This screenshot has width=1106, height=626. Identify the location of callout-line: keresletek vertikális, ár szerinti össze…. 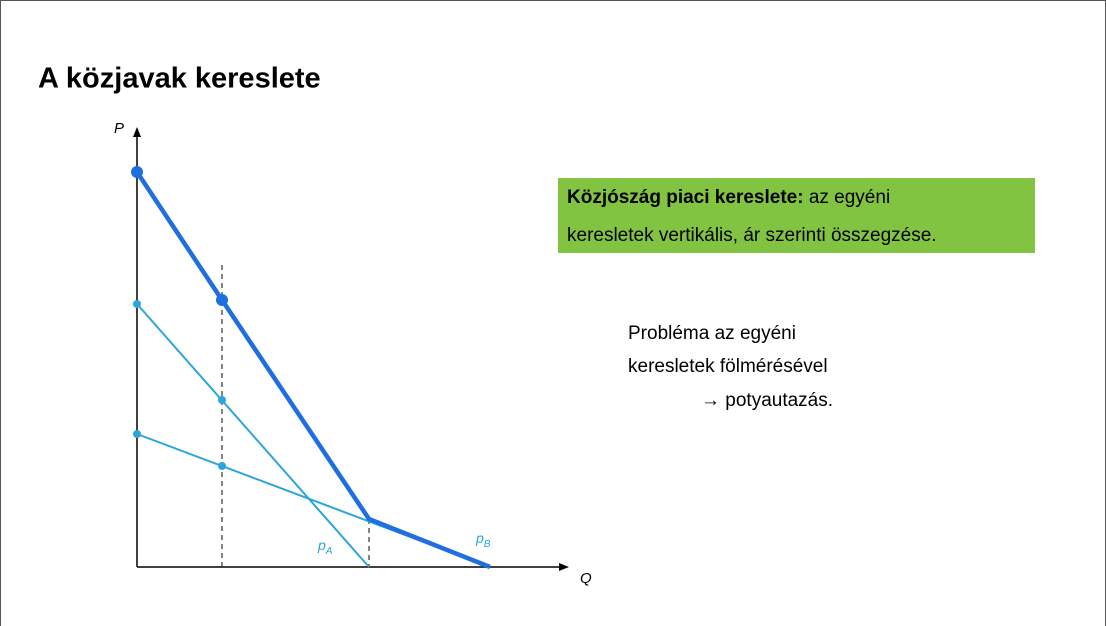
(752, 235).